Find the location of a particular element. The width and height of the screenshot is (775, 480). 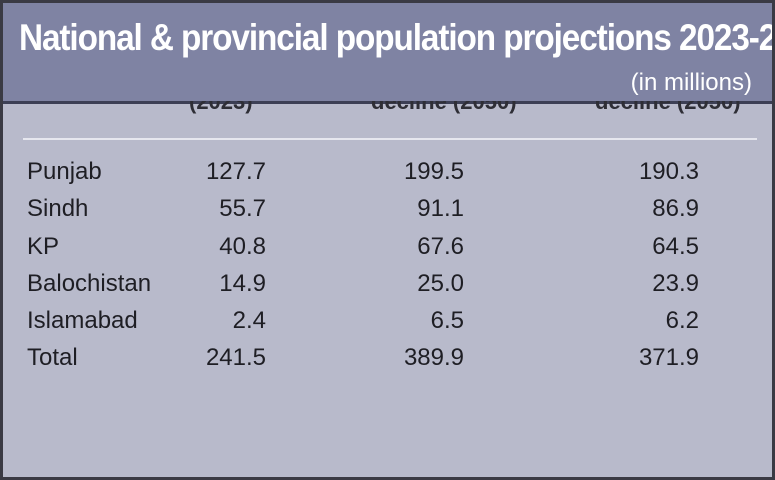

value-2023: 241.5 is located at coordinates (235, 358).